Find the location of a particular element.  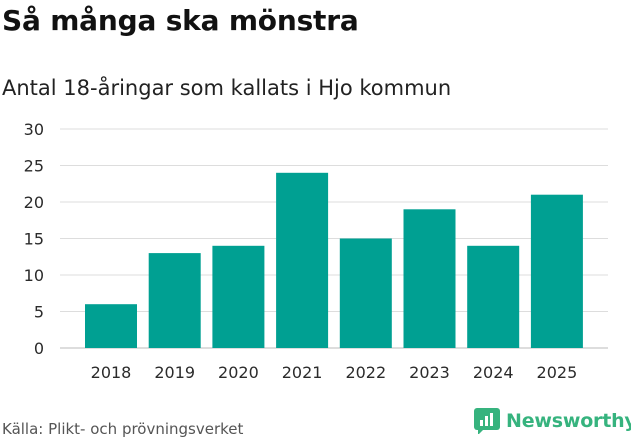

y-tick-label: 0 is located at coordinates (39, 348).